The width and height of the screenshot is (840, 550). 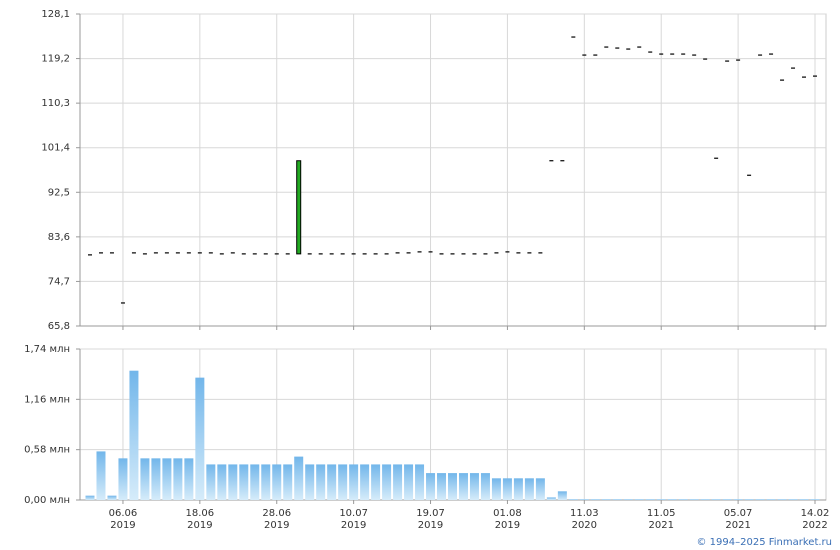 I want to click on x-tick-label: 11.05, so click(x=661, y=513).